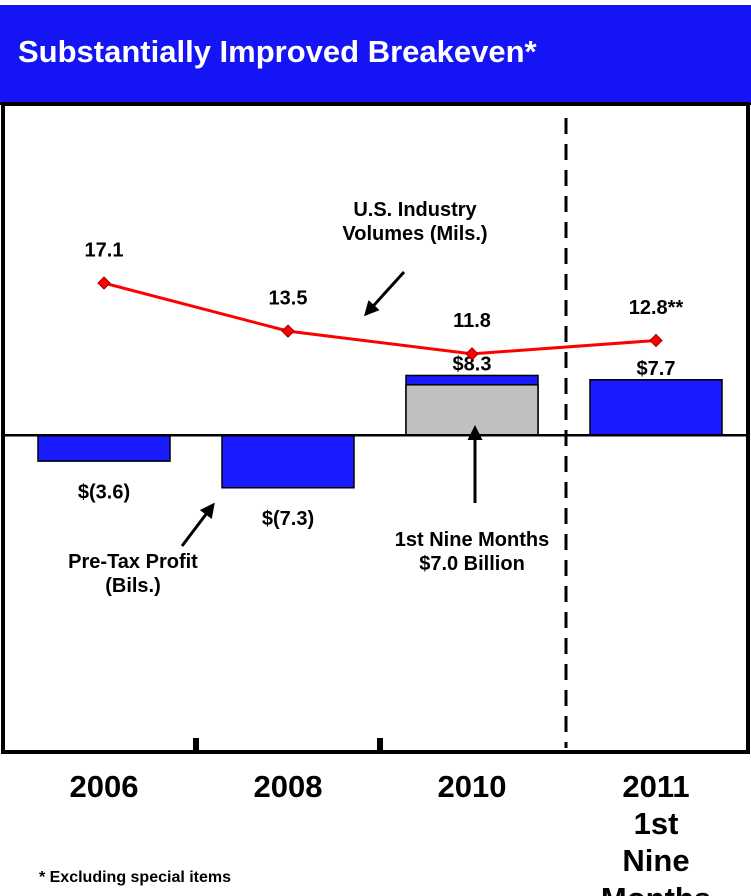 The image size is (751, 896). Describe the element at coordinates (133, 574) in the screenshot. I see `annotation: Pre-Tax Profit (Bils.)` at that location.